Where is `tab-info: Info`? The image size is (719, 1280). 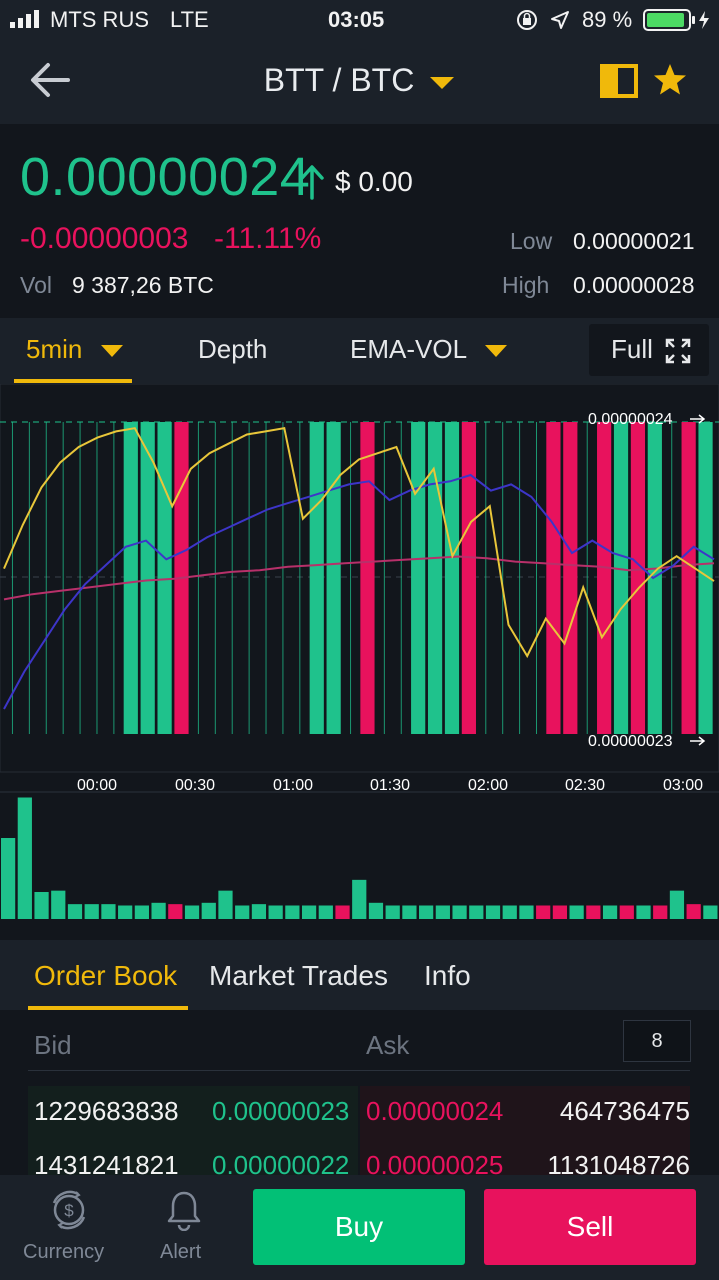
tab-info: Info is located at coordinates (447, 975).